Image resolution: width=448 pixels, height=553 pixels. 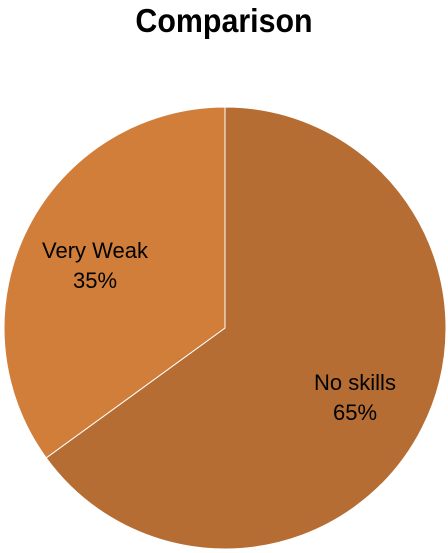 What do you see at coordinates (355, 412) in the screenshot?
I see `slice-label-percent: 65%` at bounding box center [355, 412].